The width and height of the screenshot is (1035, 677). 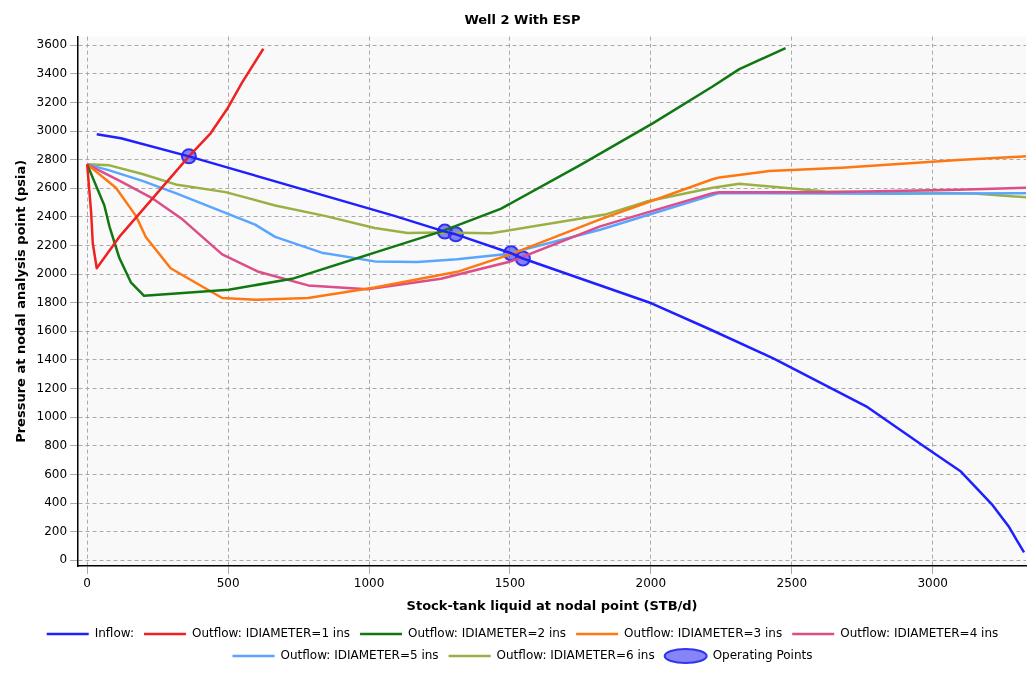 I want to click on legend-label: Outflow: IDIAMETER=4 ins, so click(x=919, y=633).